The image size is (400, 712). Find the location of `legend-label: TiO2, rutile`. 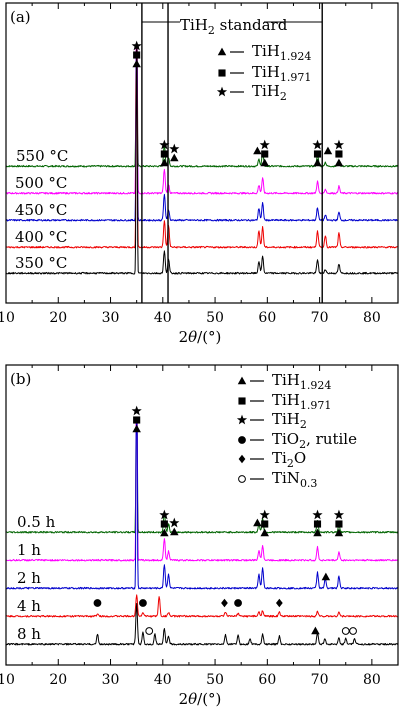

legend-label: TiO2, rutile is located at coordinates (314, 440).